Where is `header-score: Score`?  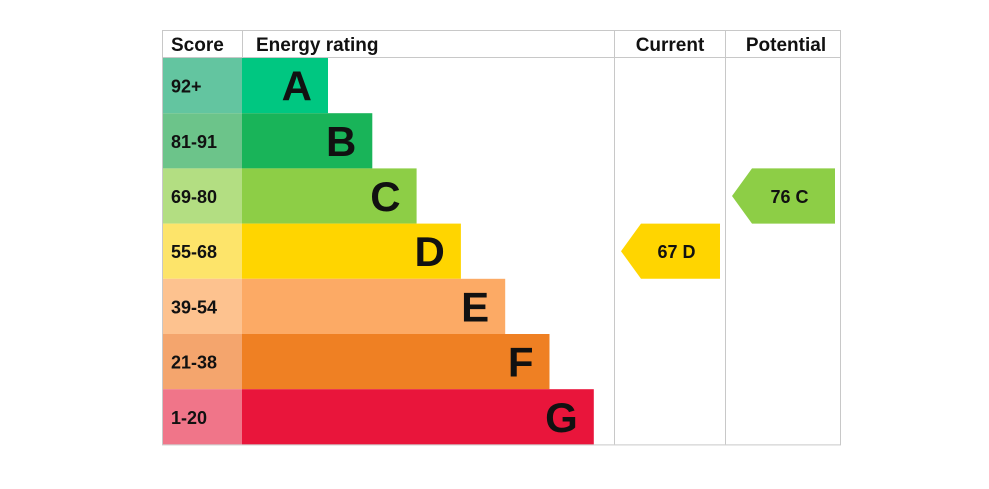 header-score: Score is located at coordinates (197, 45).